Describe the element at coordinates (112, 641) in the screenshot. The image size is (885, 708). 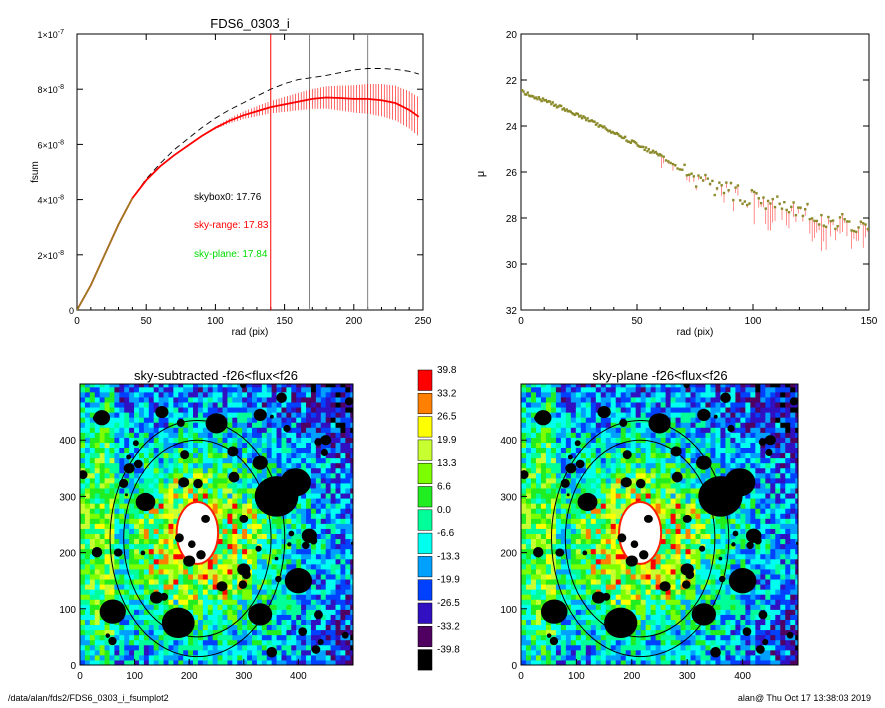
I see `masked-star` at that location.